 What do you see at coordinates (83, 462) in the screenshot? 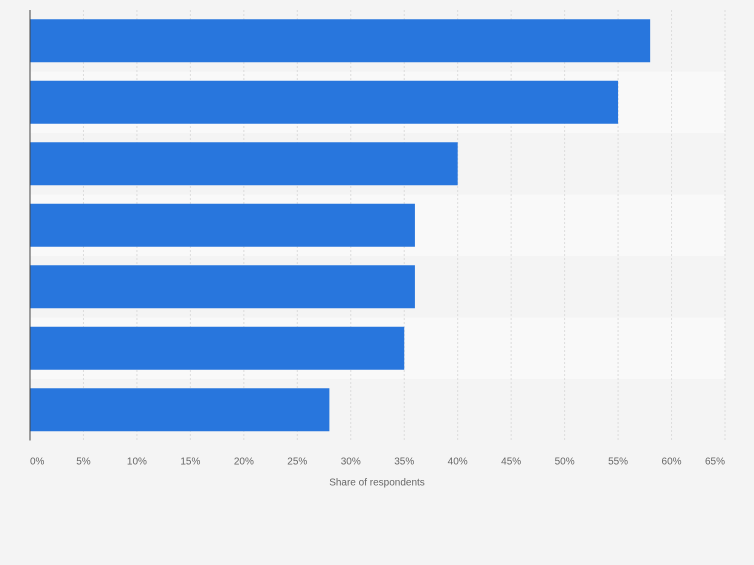
I see `x-tick-label: 5%` at bounding box center [83, 462].